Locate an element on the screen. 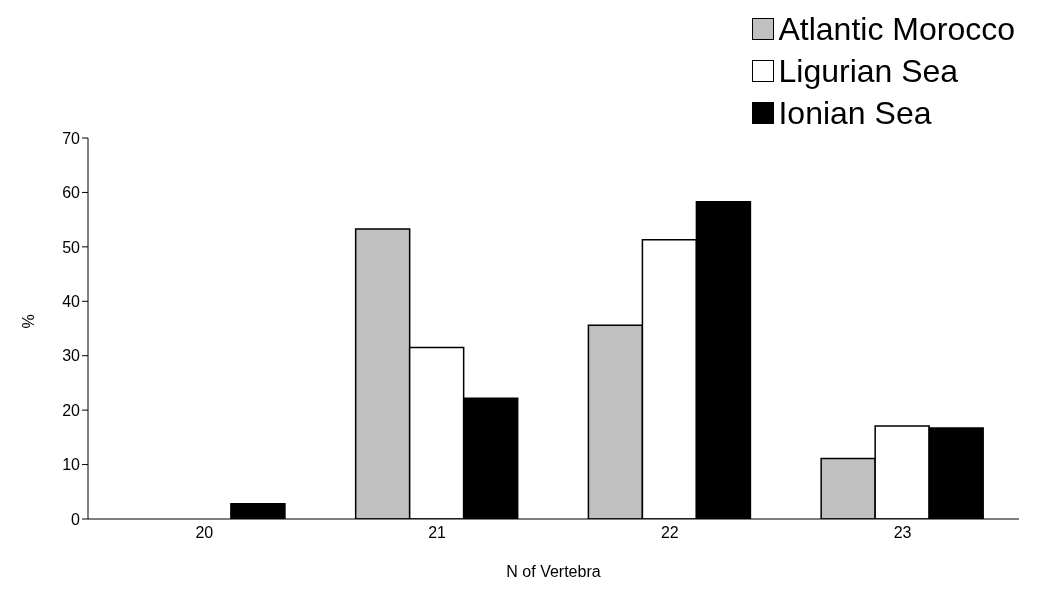 This screenshot has height=597, width=1037. y-tick-label: 0 is located at coordinates (76, 519).